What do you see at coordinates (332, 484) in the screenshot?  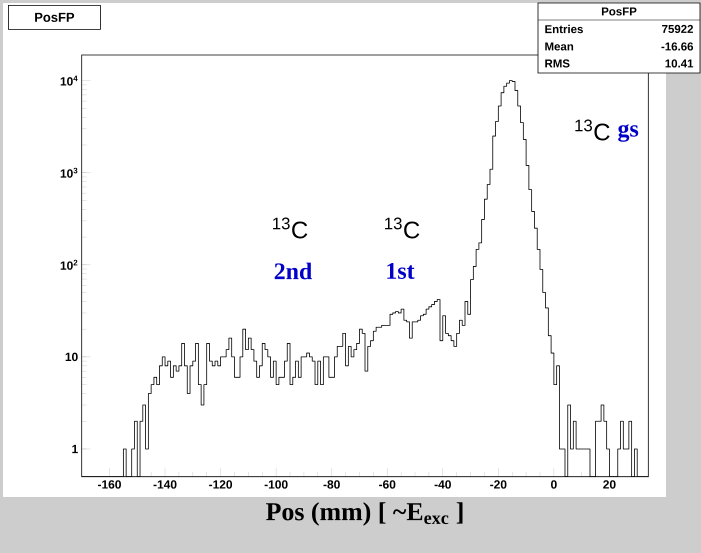 I see `x-tick-label: -80` at bounding box center [332, 484].